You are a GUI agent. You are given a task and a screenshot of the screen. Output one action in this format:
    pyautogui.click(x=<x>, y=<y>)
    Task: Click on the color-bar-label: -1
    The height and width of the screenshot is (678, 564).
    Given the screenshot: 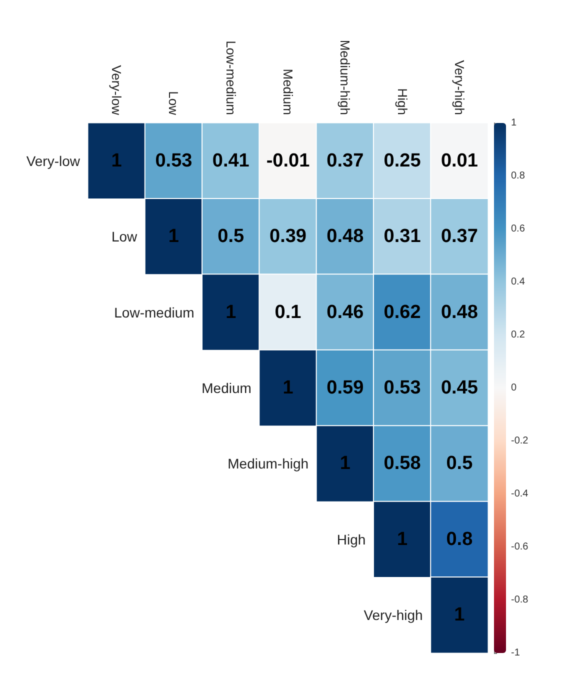 What is the action you would take?
    pyautogui.click(x=515, y=653)
    